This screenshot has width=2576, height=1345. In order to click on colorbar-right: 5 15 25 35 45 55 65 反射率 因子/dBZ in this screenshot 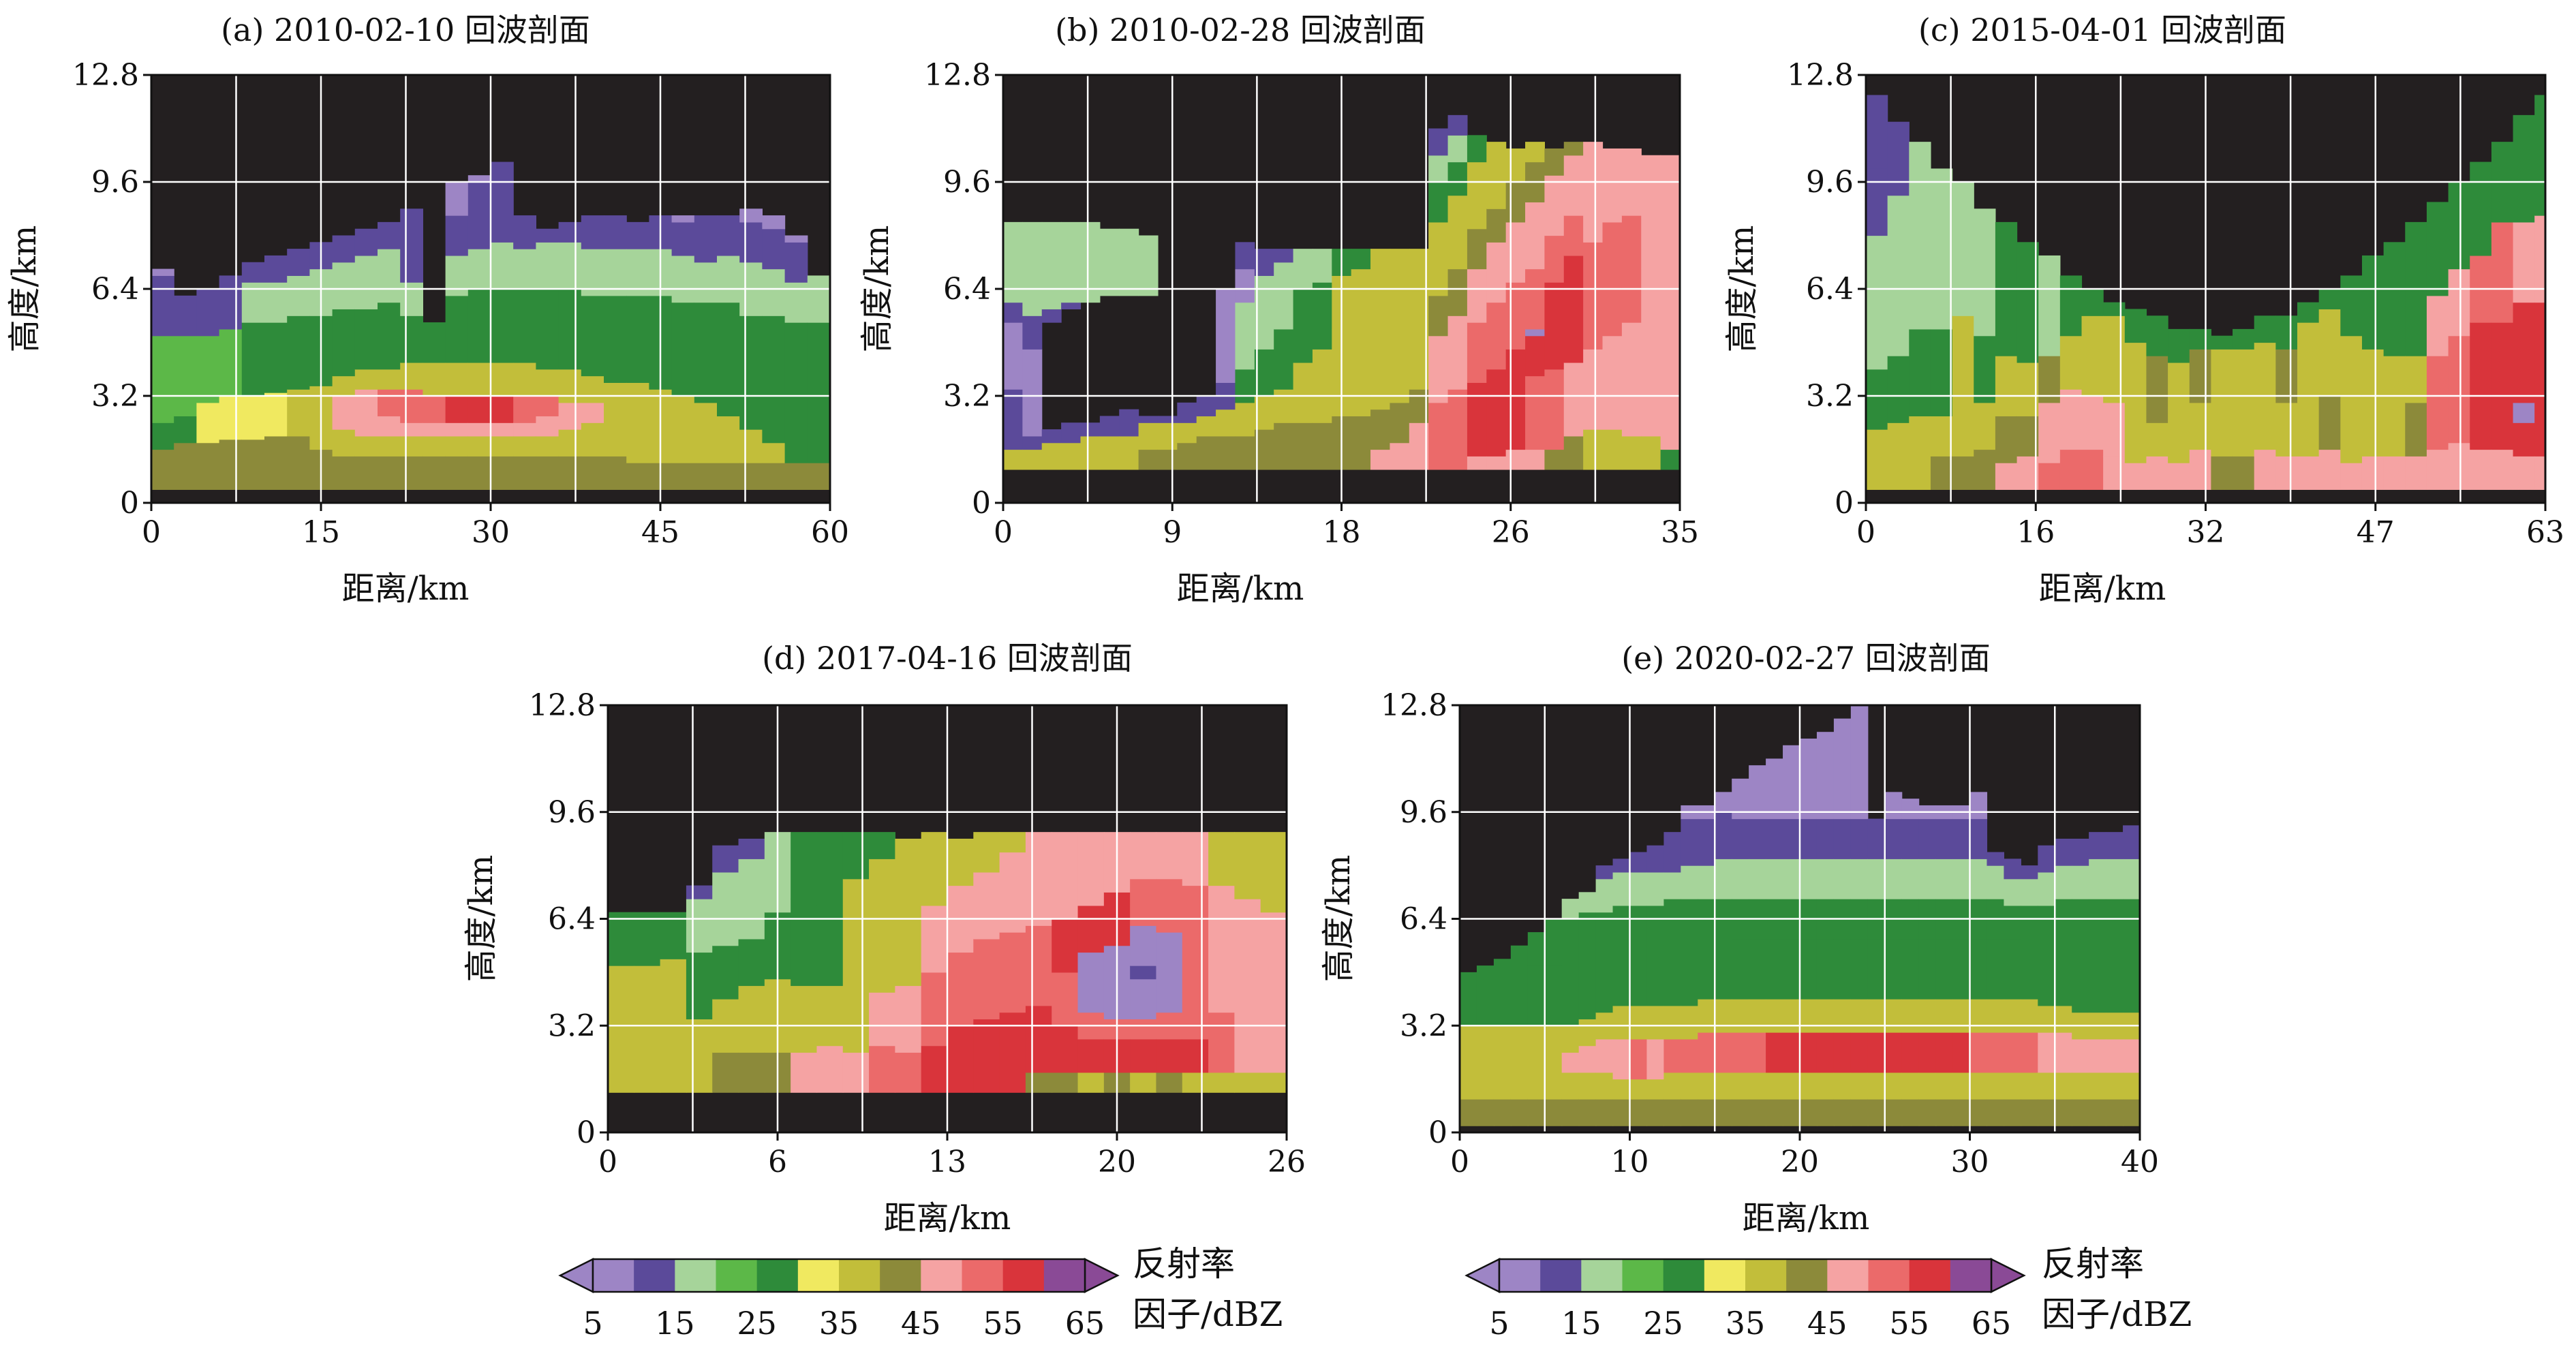, I will do `click(1828, 1293)`.